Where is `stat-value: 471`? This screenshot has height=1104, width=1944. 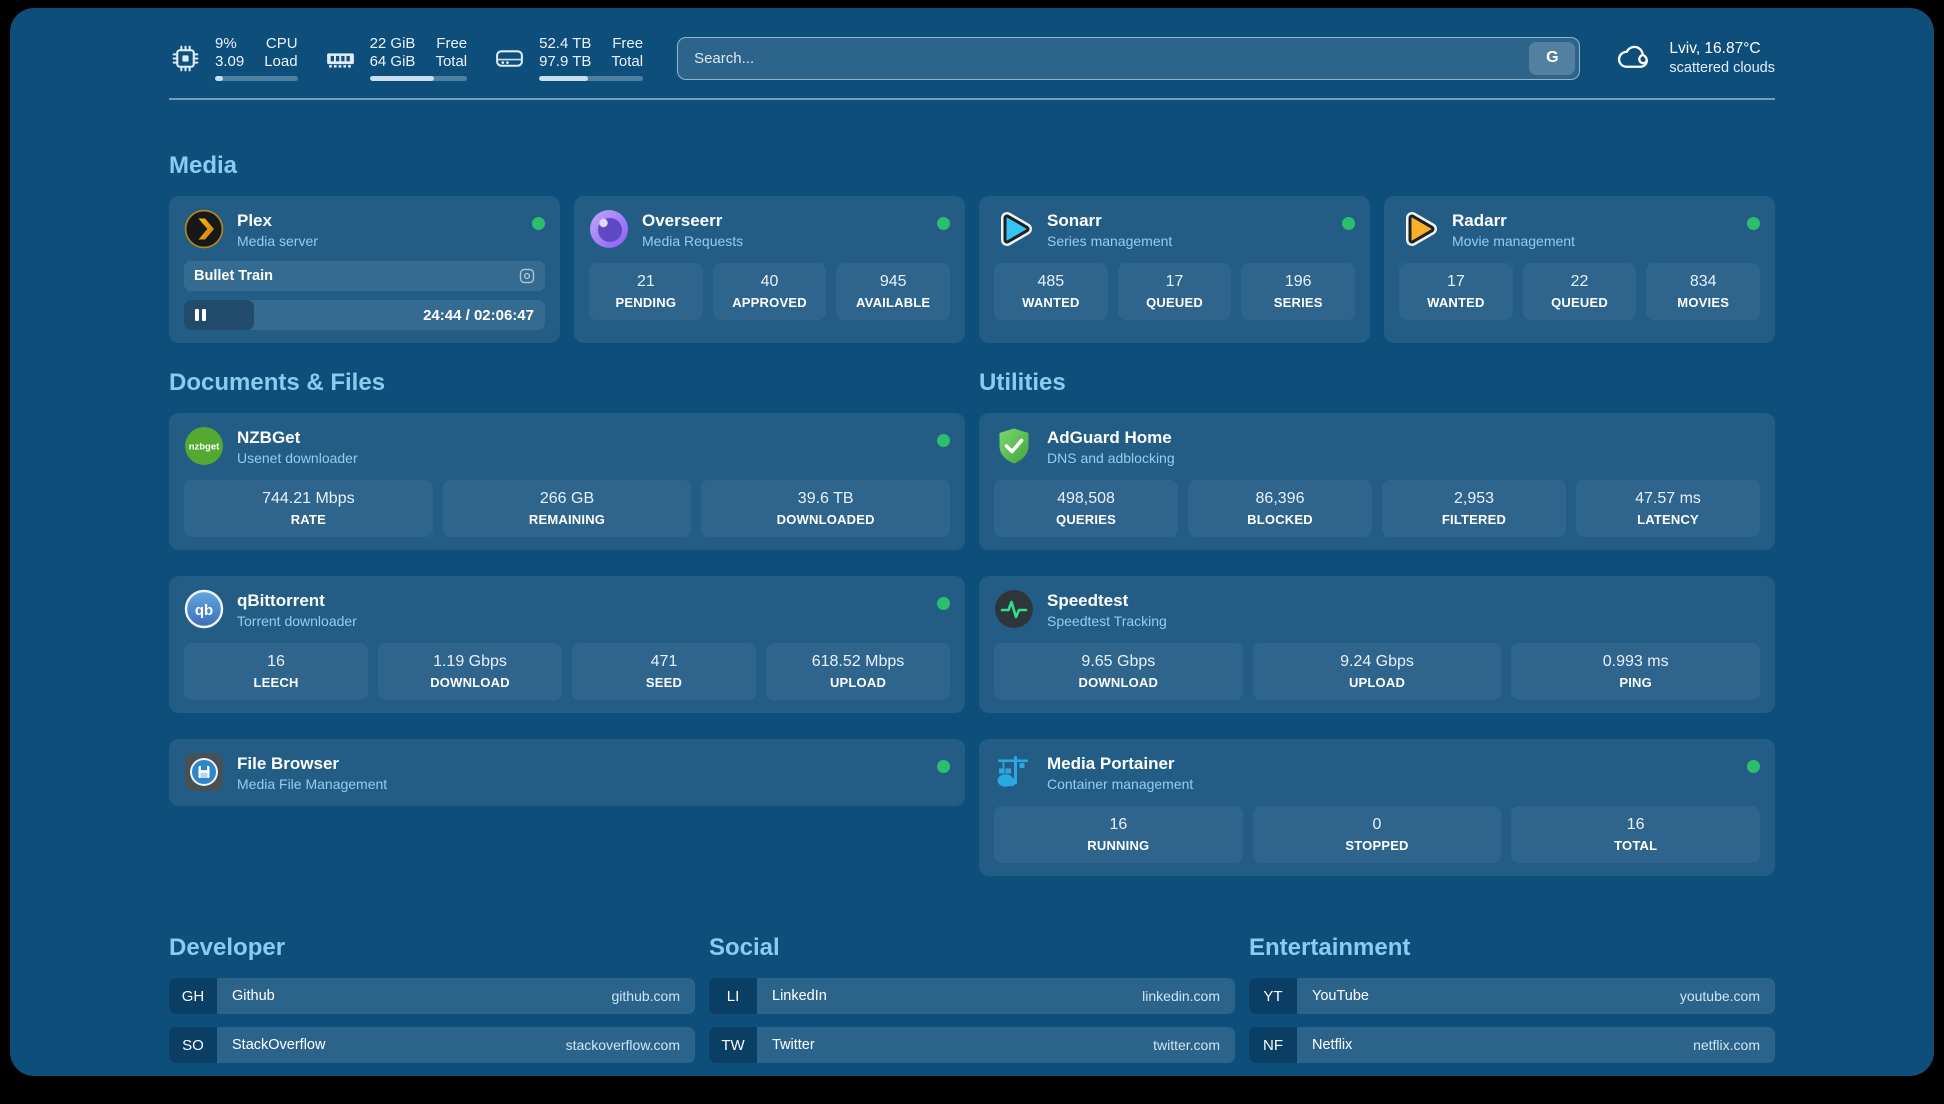
stat-value: 471 is located at coordinates (664, 661).